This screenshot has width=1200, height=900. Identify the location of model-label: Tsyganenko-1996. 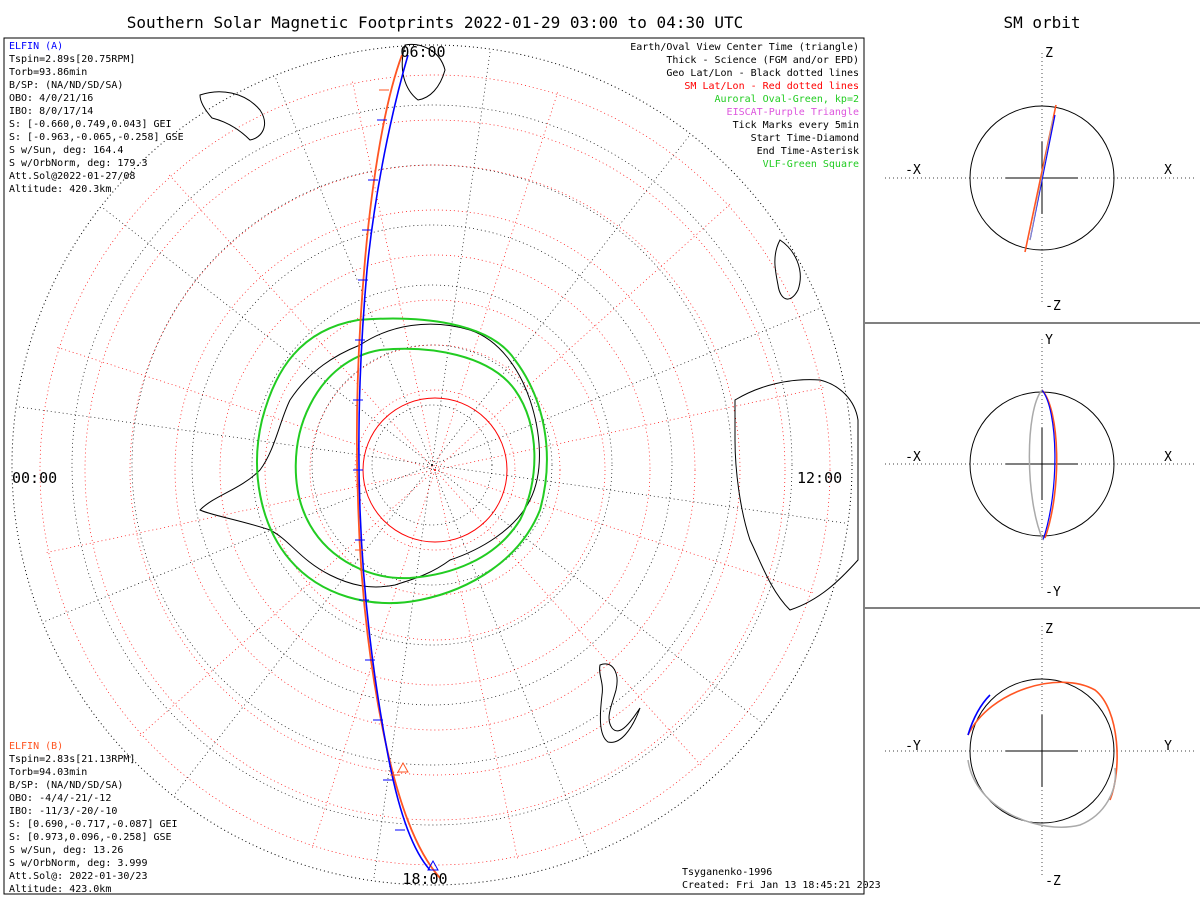
(727, 872).